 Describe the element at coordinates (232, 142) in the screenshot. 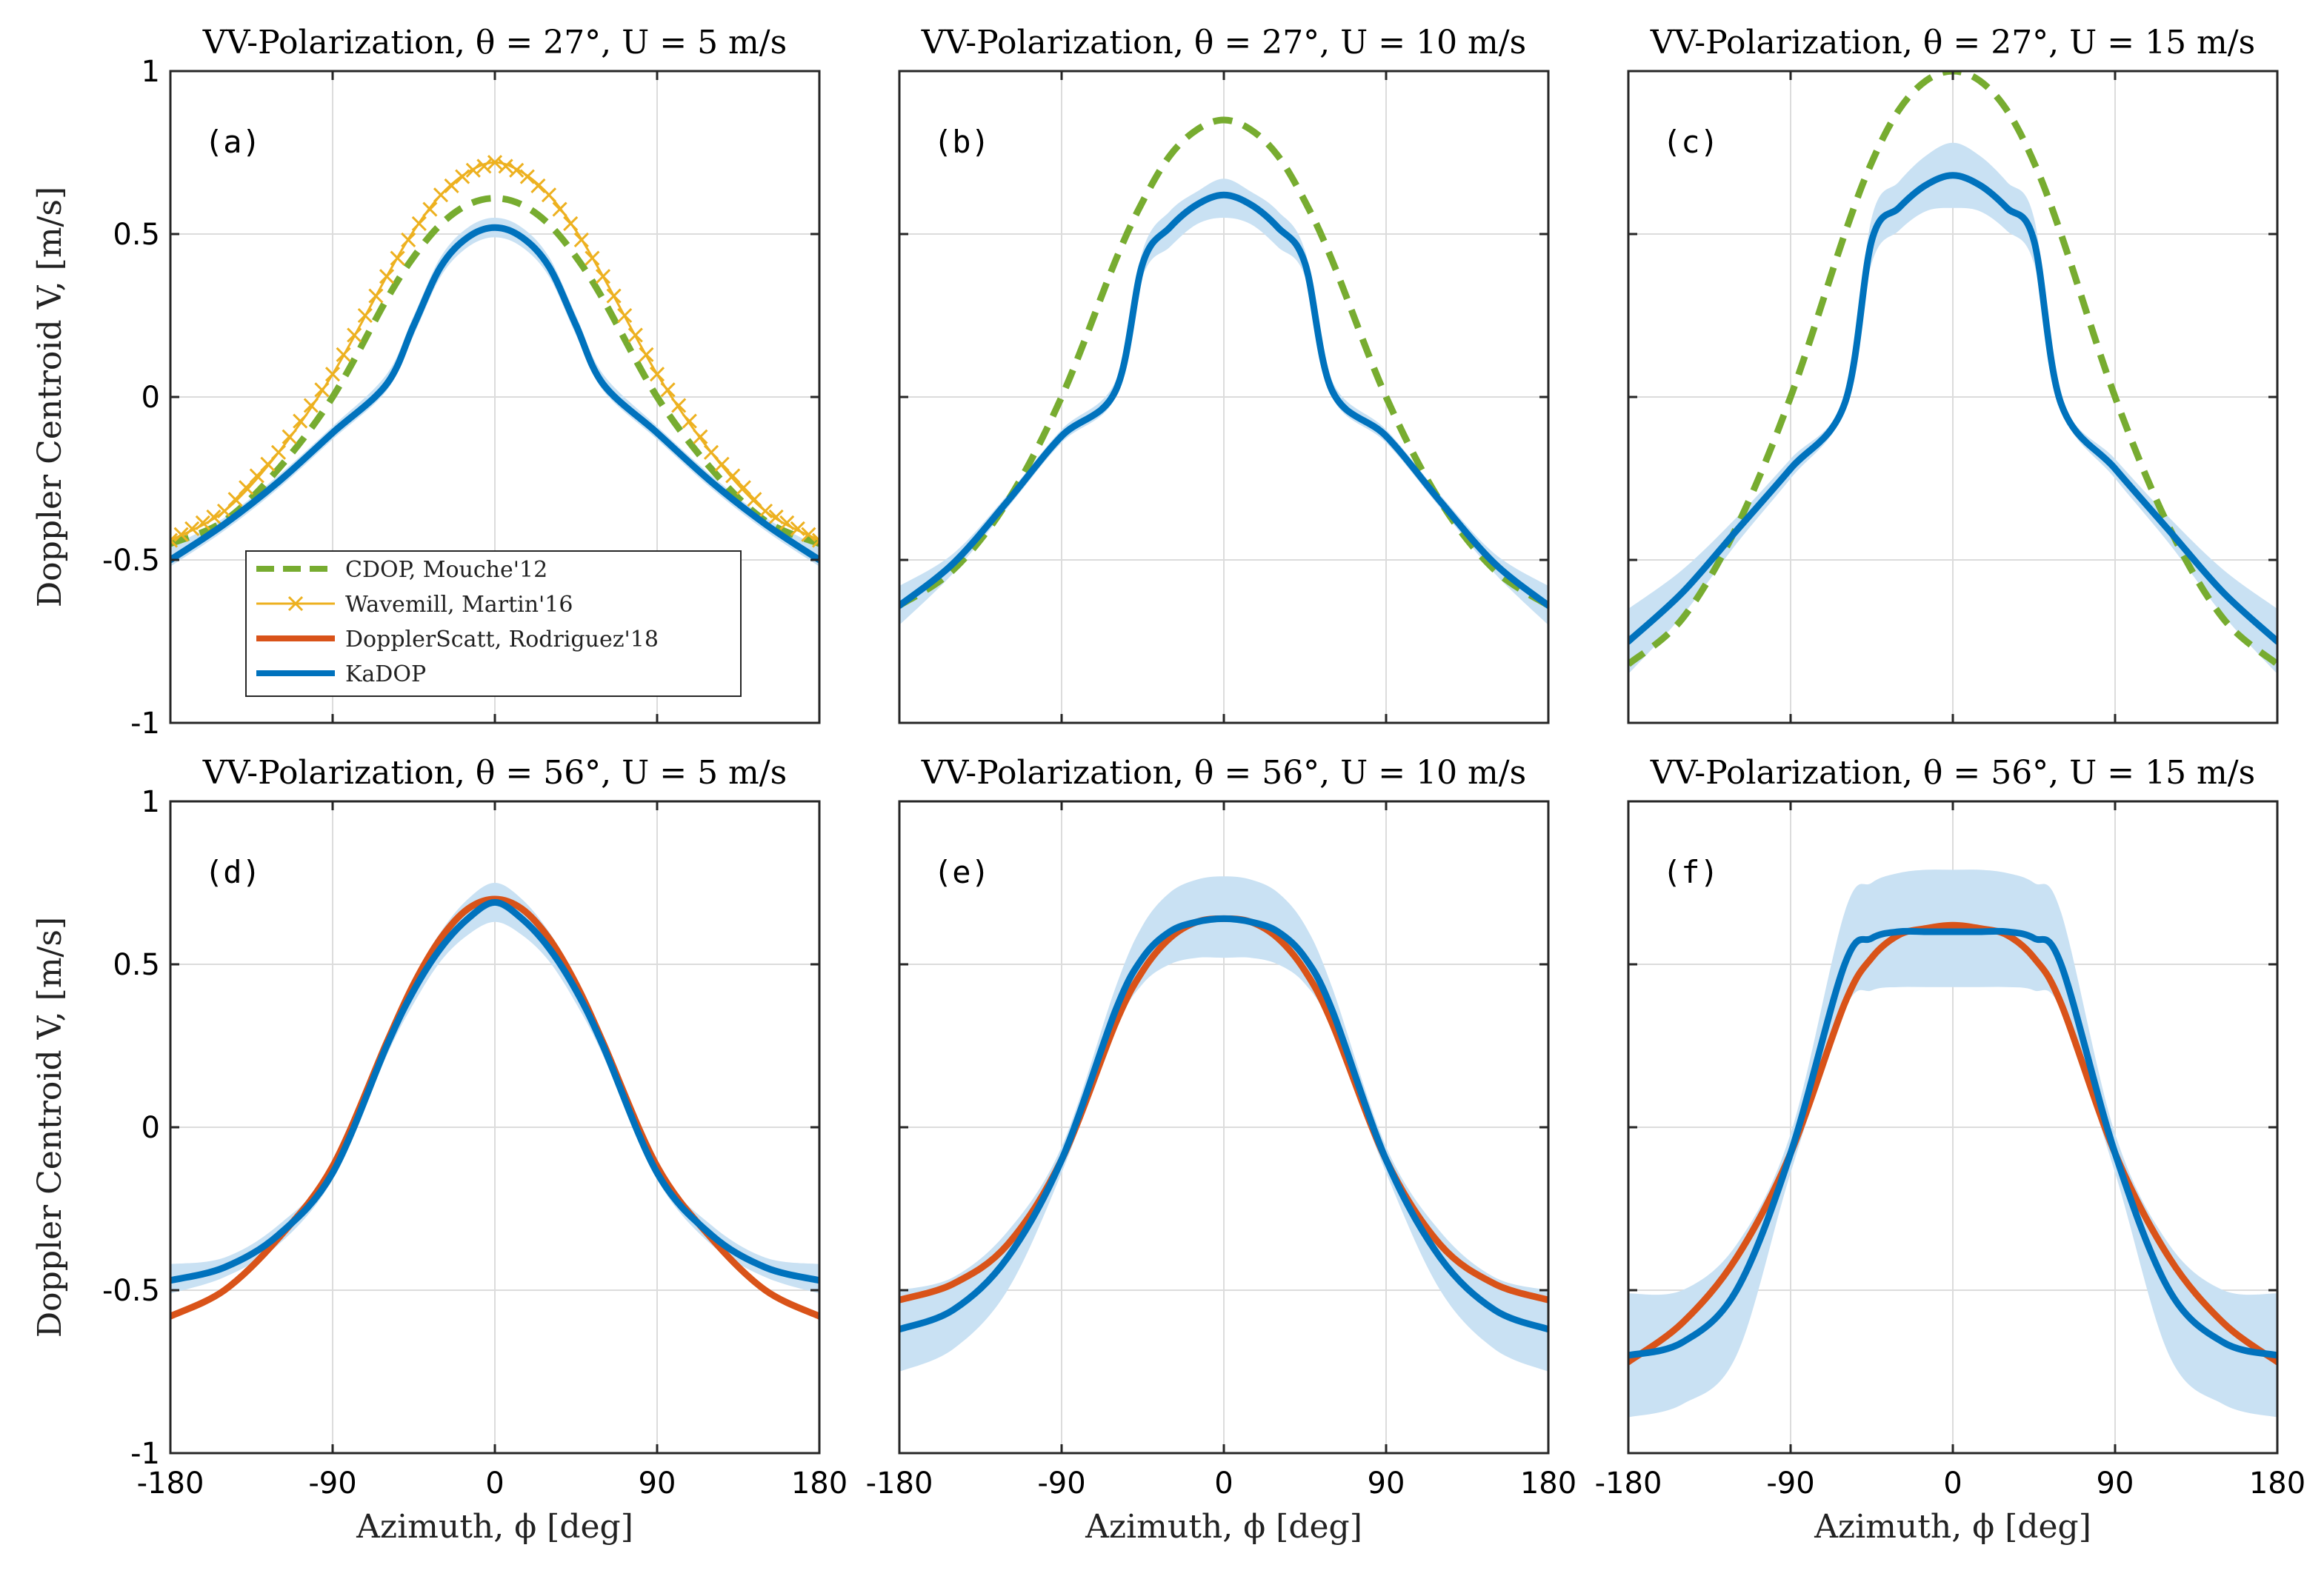

I see `panel-label: (a)` at that location.